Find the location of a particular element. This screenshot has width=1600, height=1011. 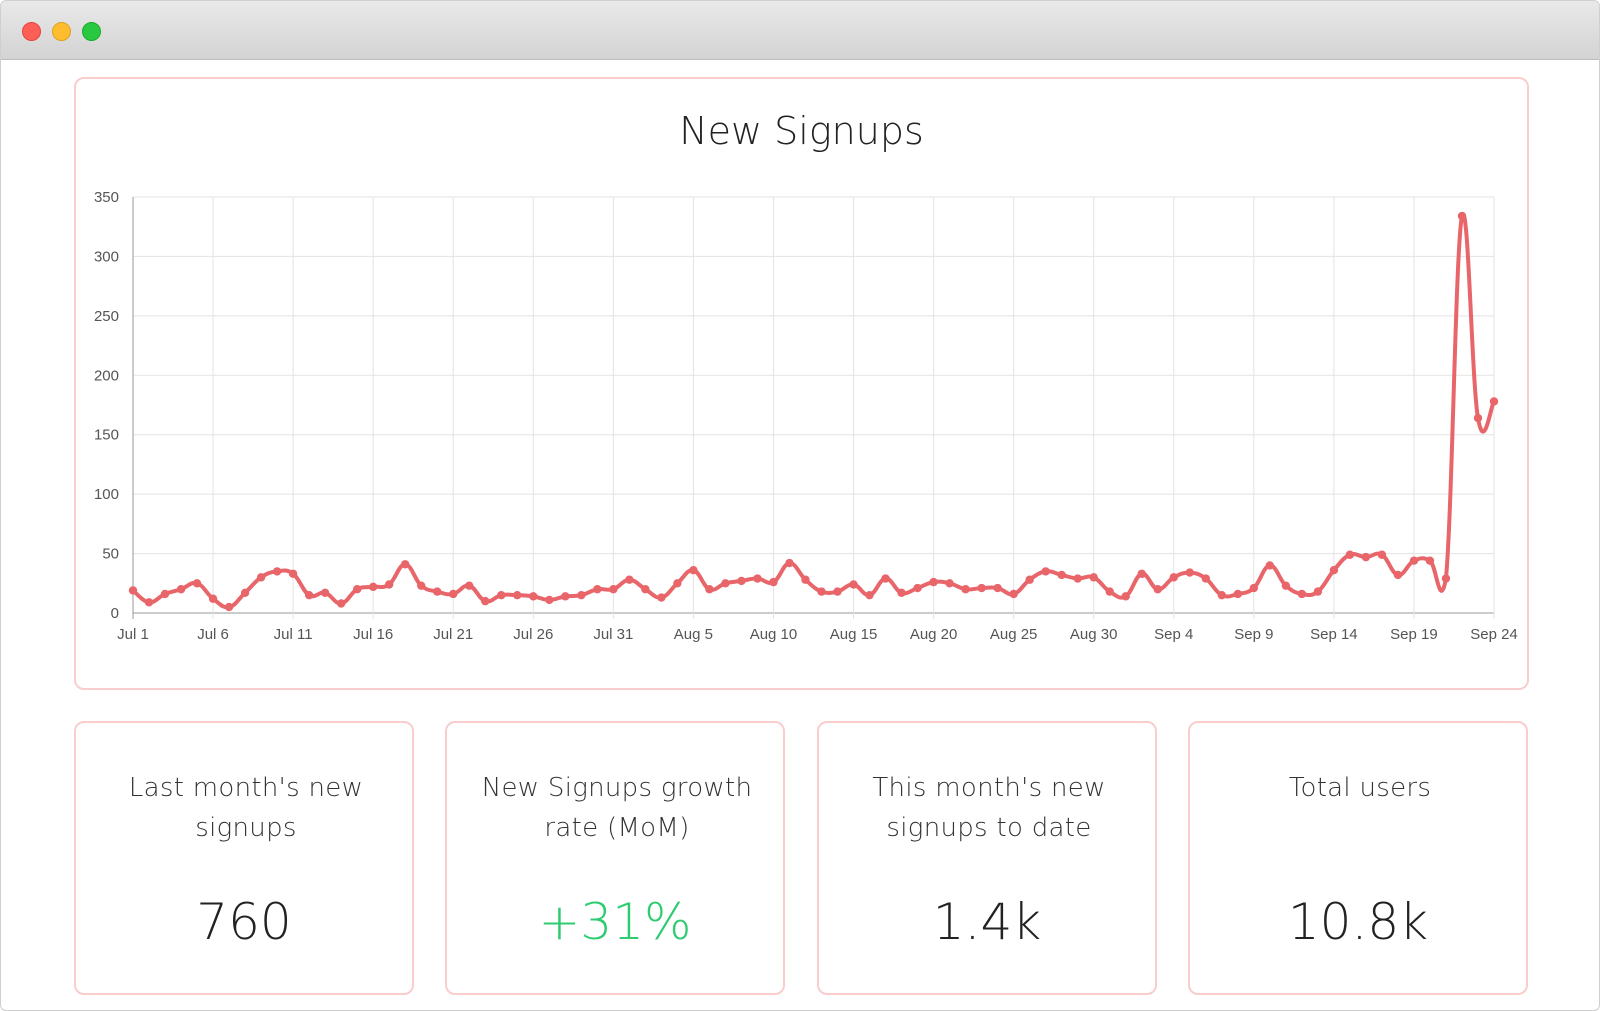

card-value: +31% is located at coordinates (615, 922).